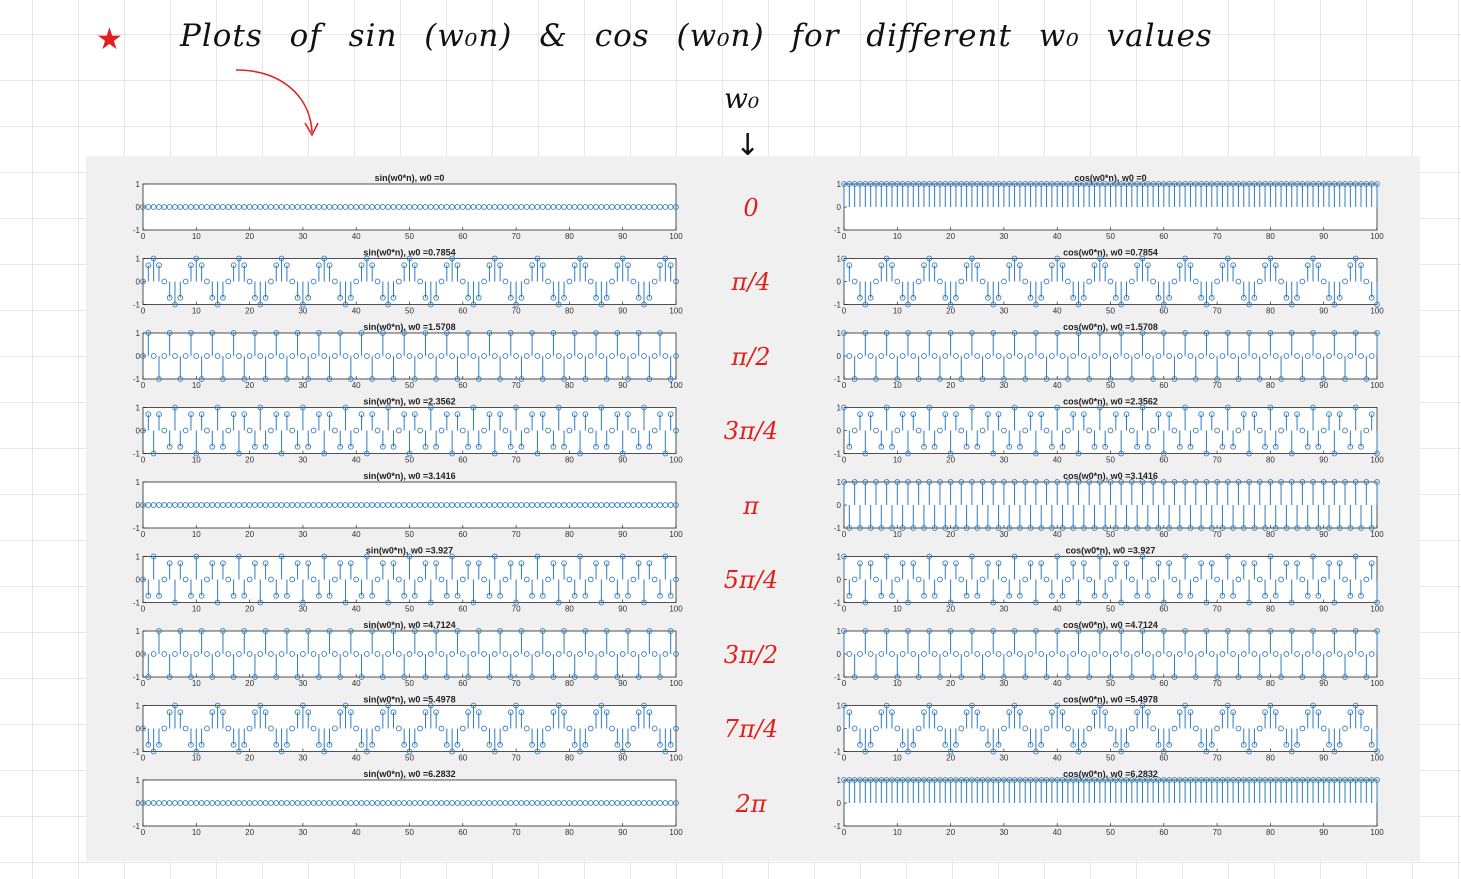  Describe the element at coordinates (409, 402) in the screenshot. I see `plot-title: sin(w0*n), w0 =2.3562` at that location.